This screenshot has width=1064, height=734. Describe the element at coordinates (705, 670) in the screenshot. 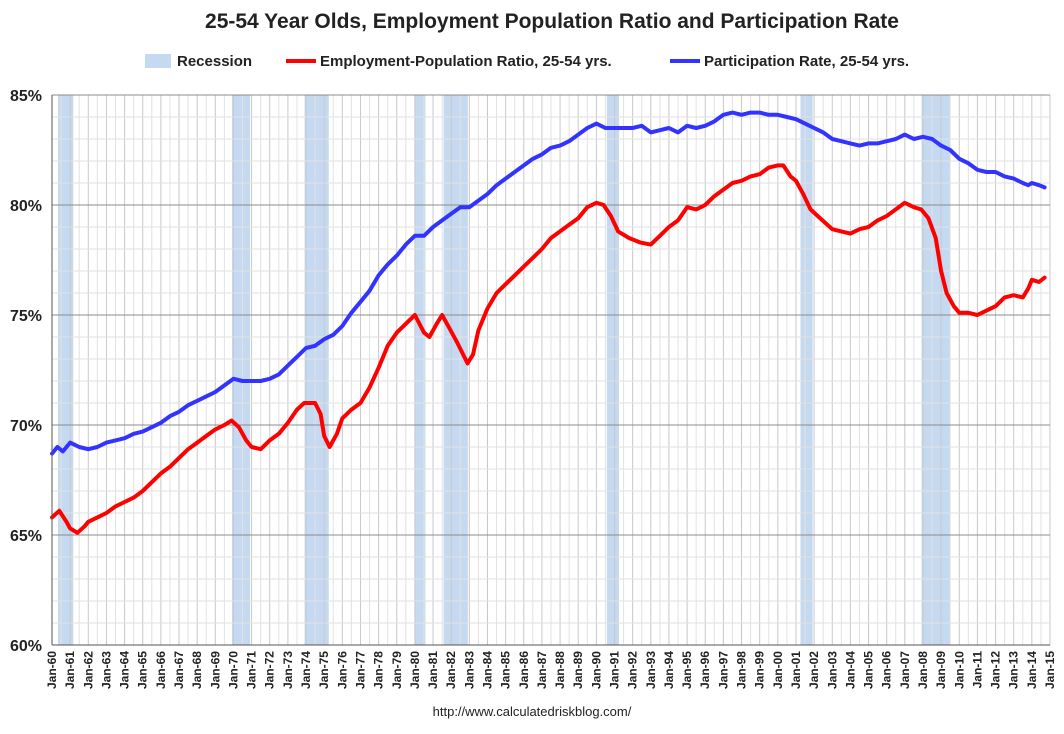

I see `x-tick-label: Jan-96` at that location.